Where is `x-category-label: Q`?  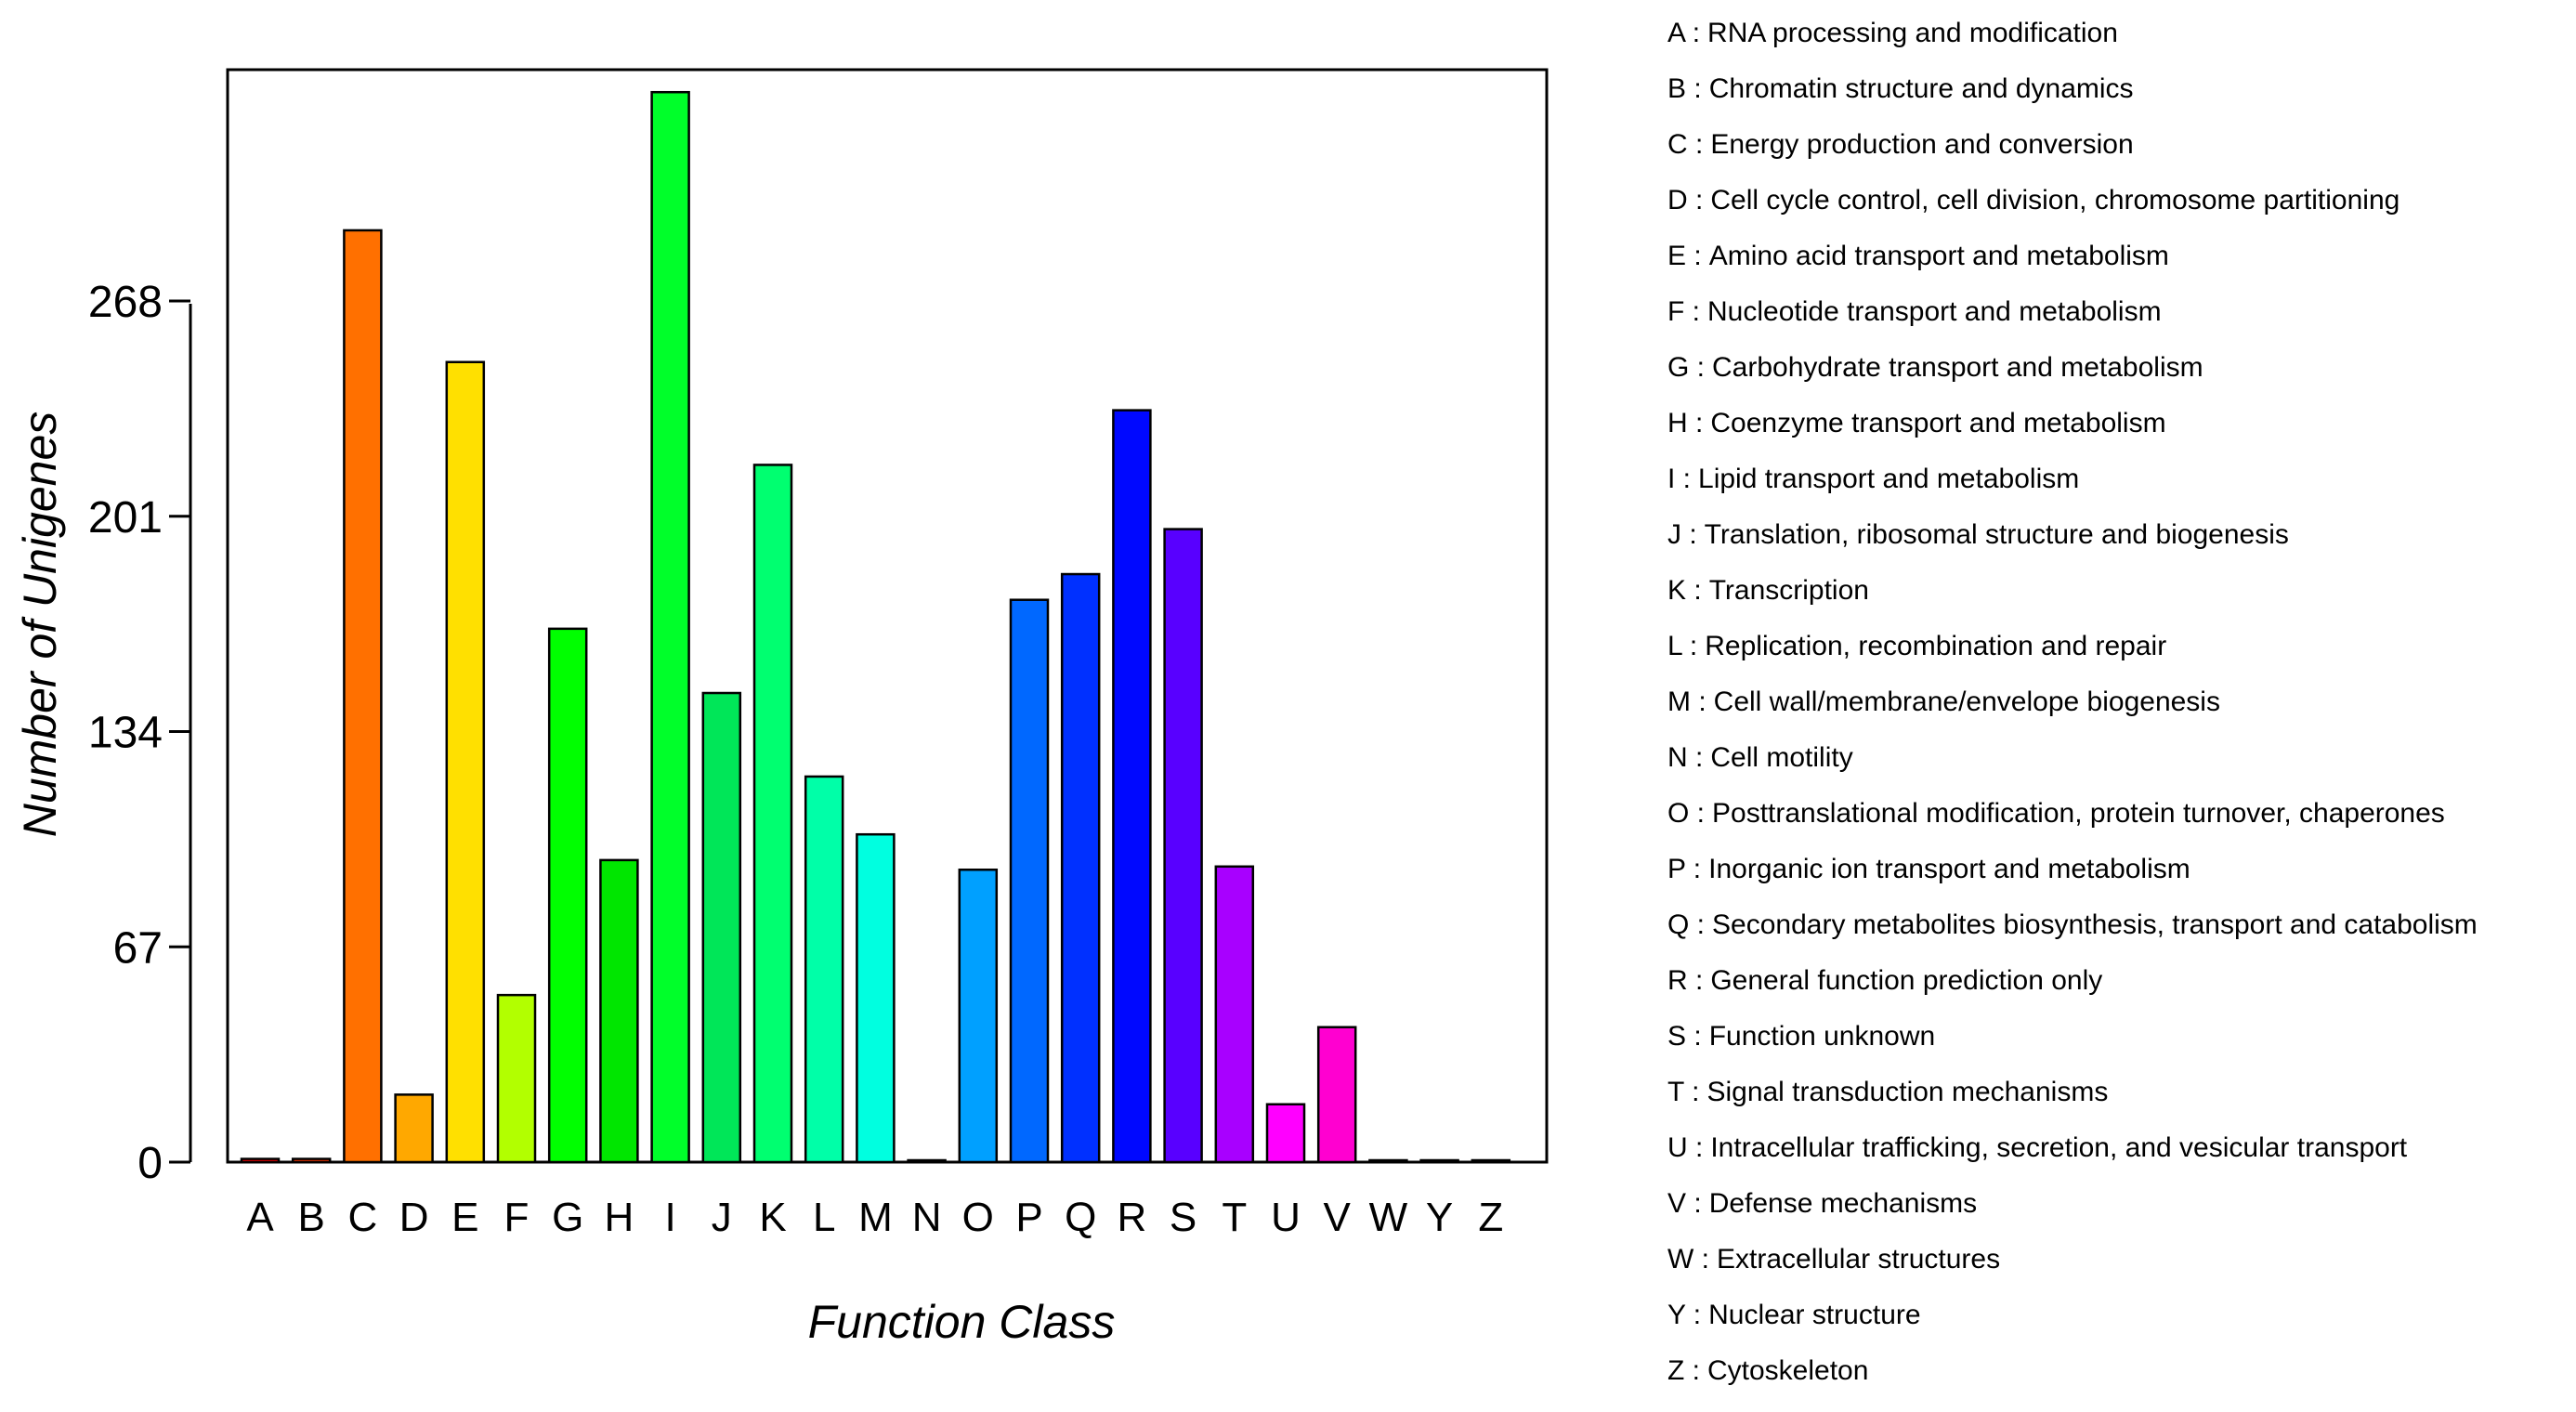 x-category-label: Q is located at coordinates (1080, 1217).